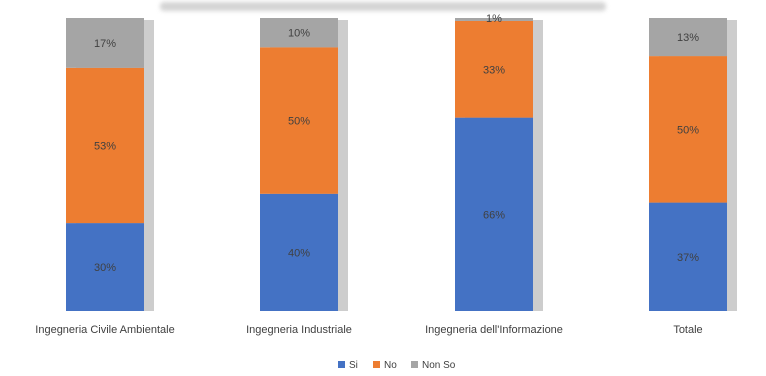 This screenshot has height=376, width=766. I want to click on data-label-non-so-totale: 13%, so click(688, 38).